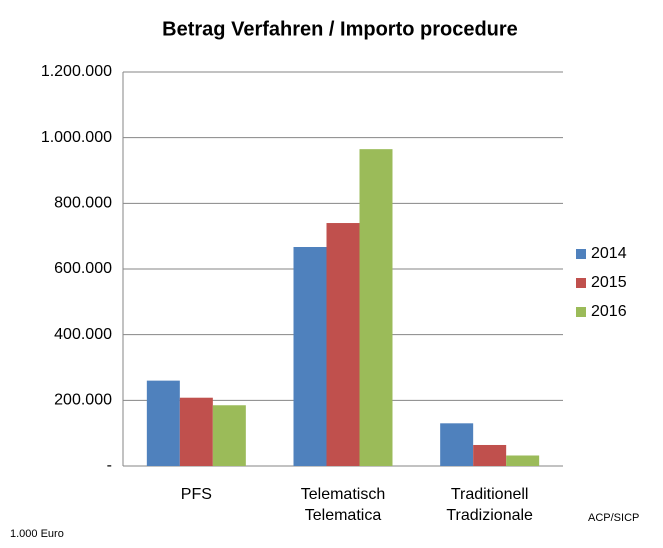 This screenshot has width=663, height=548. What do you see at coordinates (83, 400) in the screenshot?
I see `y-tick-label: 200.000` at bounding box center [83, 400].